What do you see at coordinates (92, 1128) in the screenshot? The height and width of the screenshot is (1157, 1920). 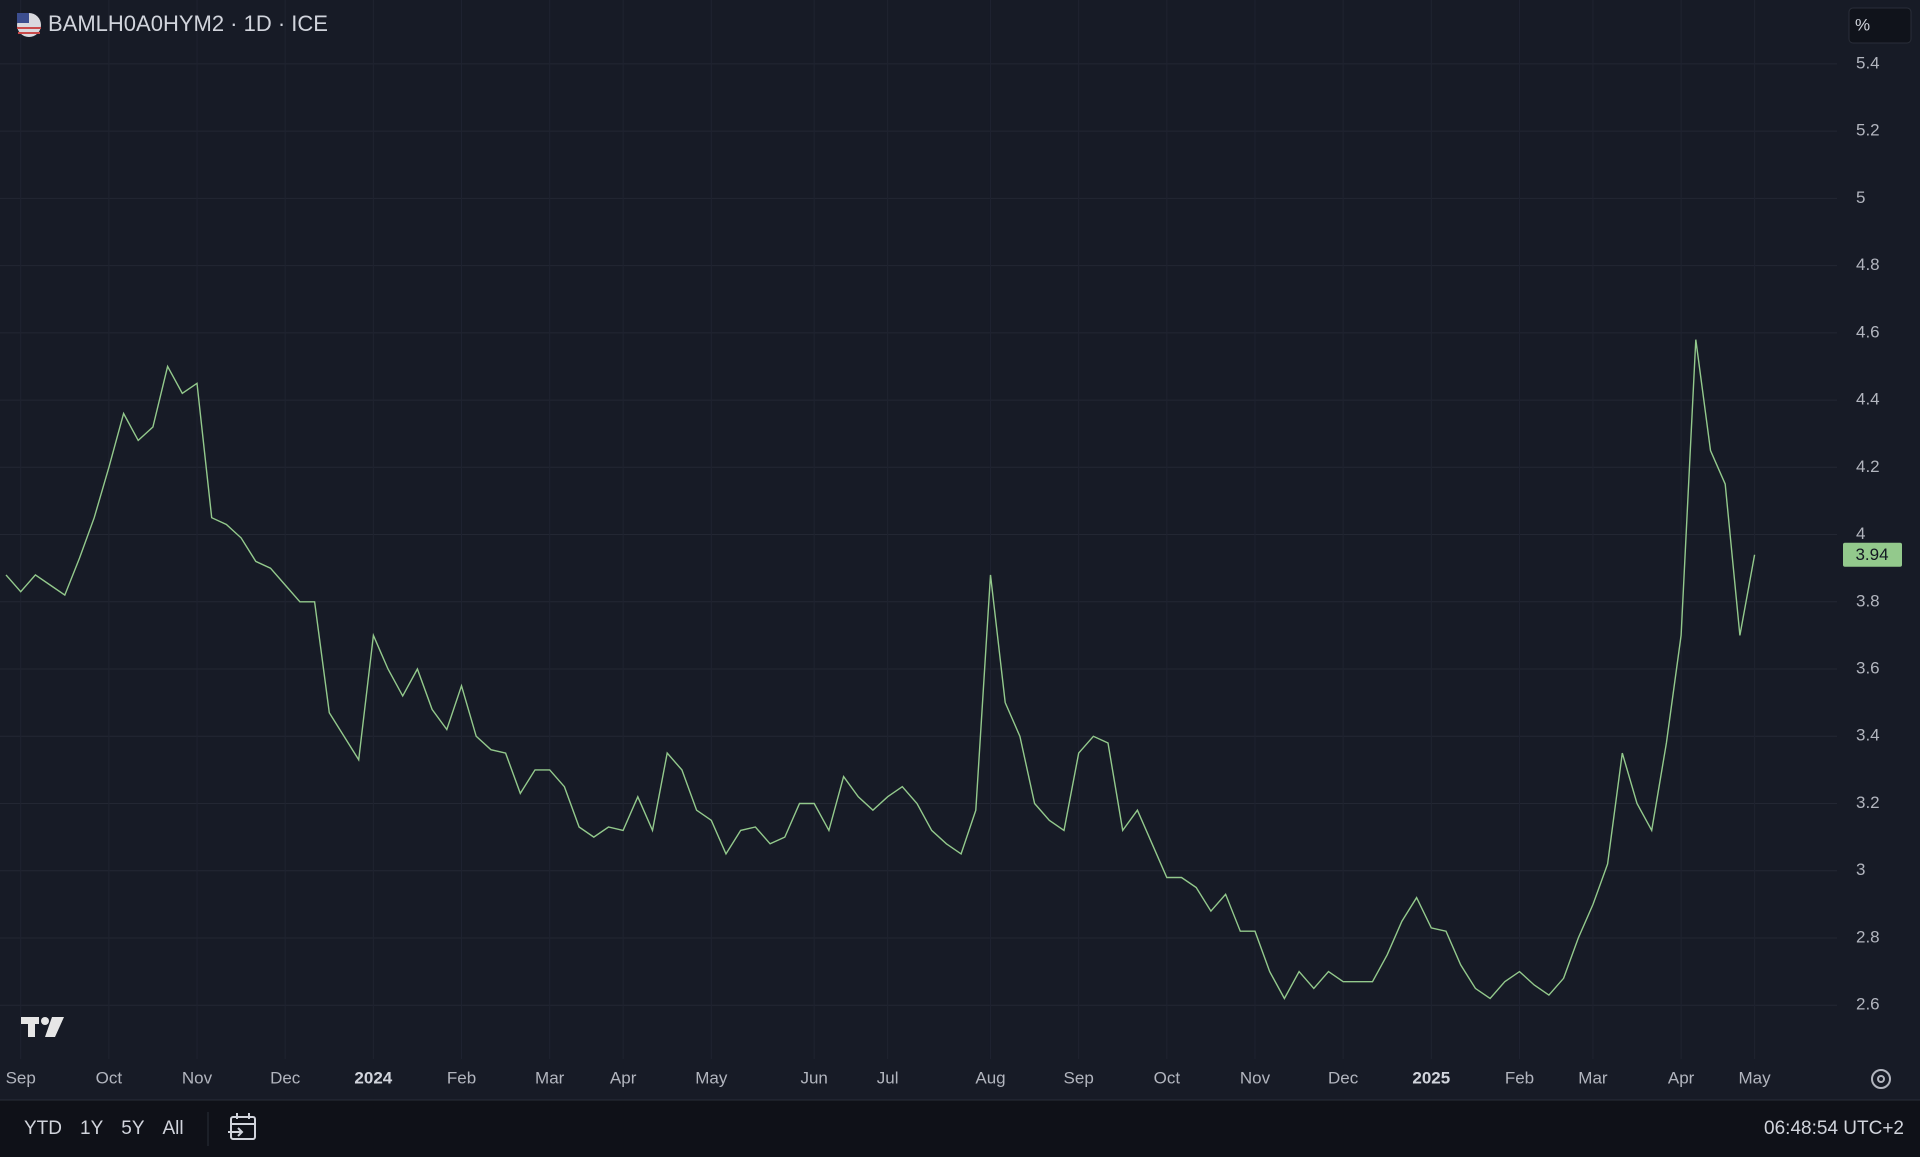 I see `range-button: 1Y` at bounding box center [92, 1128].